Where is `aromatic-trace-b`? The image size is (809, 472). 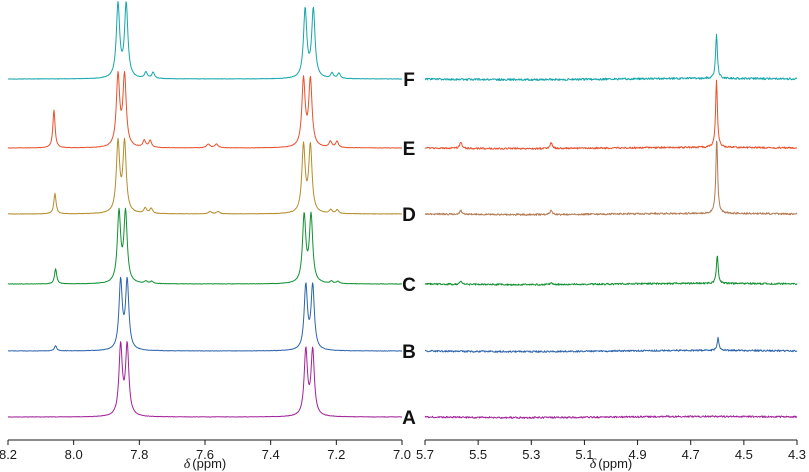 aromatic-trace-b is located at coordinates (205, 314).